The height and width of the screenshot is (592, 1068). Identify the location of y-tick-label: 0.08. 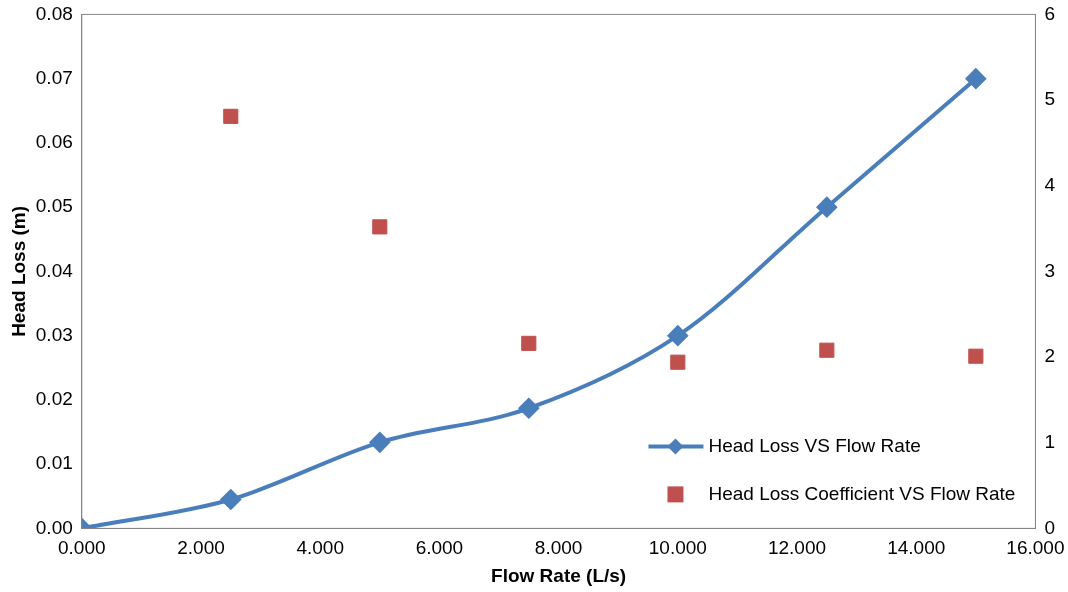
(54, 13).